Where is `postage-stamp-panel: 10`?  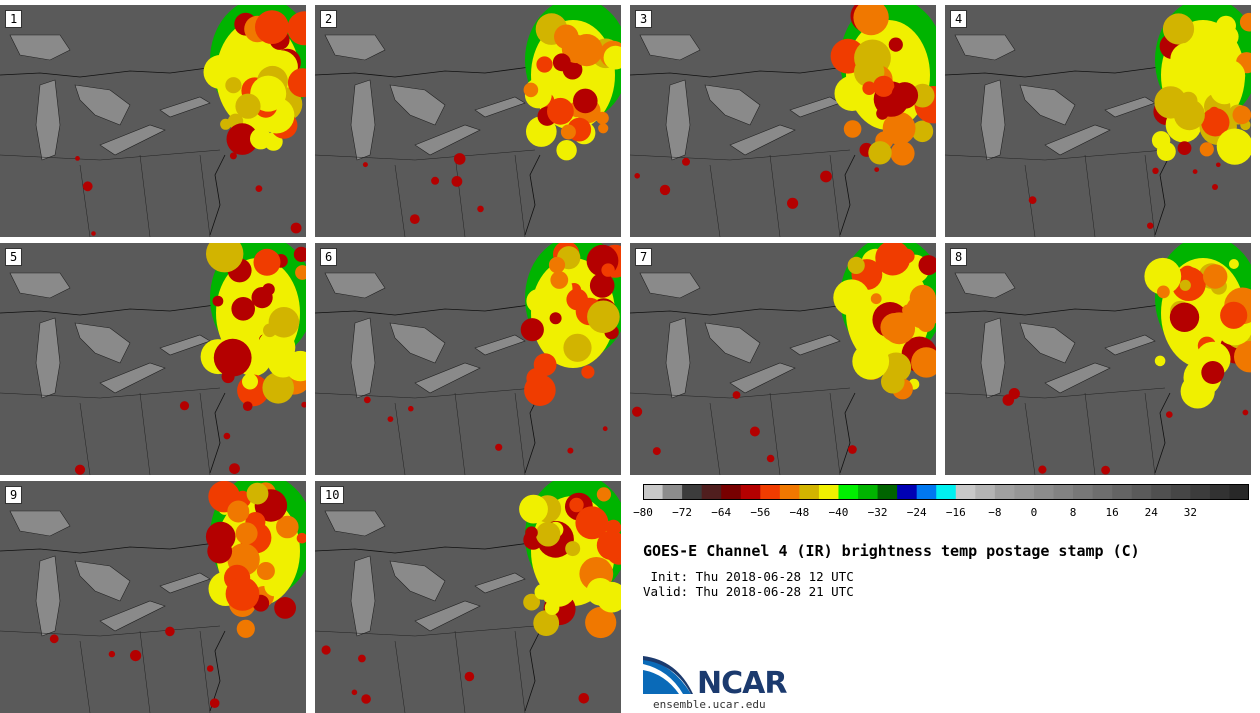 postage-stamp-panel: 10 is located at coordinates (468, 597).